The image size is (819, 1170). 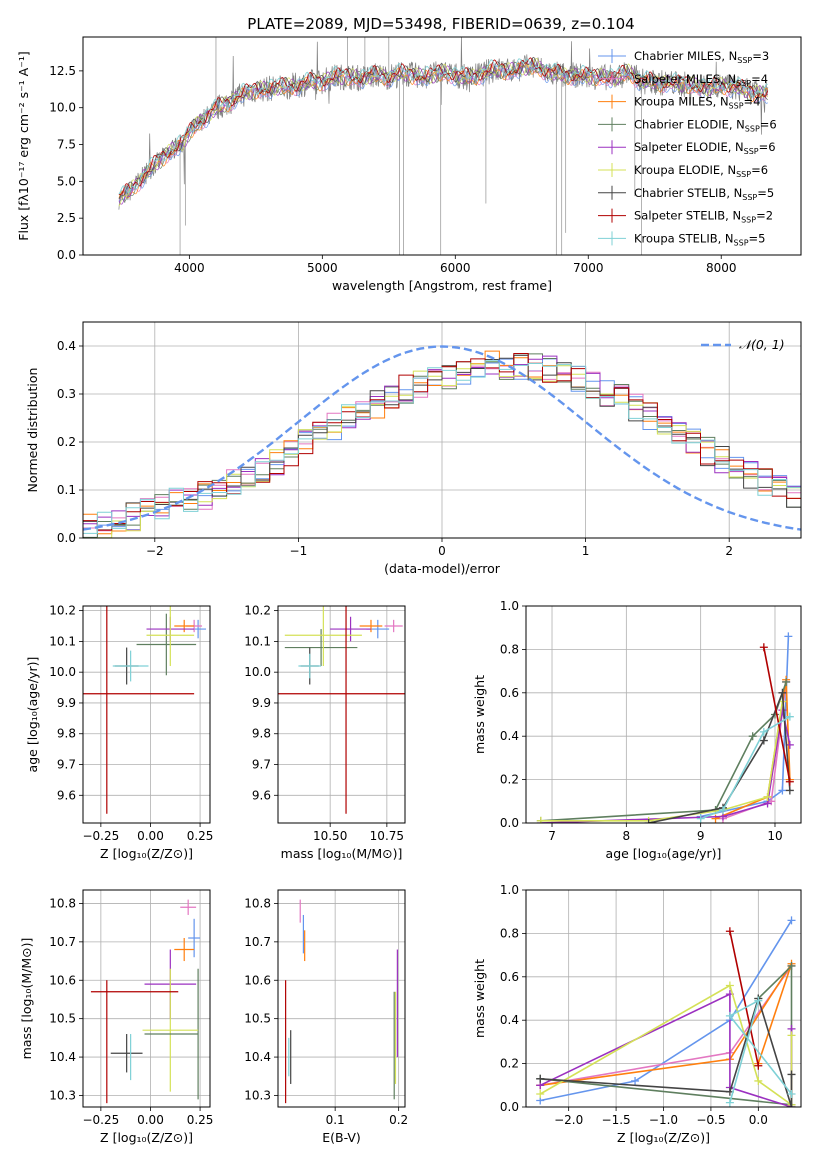 What do you see at coordinates (155, 551) in the screenshot?
I see `residuals-xtick-label-0: −2` at bounding box center [155, 551].